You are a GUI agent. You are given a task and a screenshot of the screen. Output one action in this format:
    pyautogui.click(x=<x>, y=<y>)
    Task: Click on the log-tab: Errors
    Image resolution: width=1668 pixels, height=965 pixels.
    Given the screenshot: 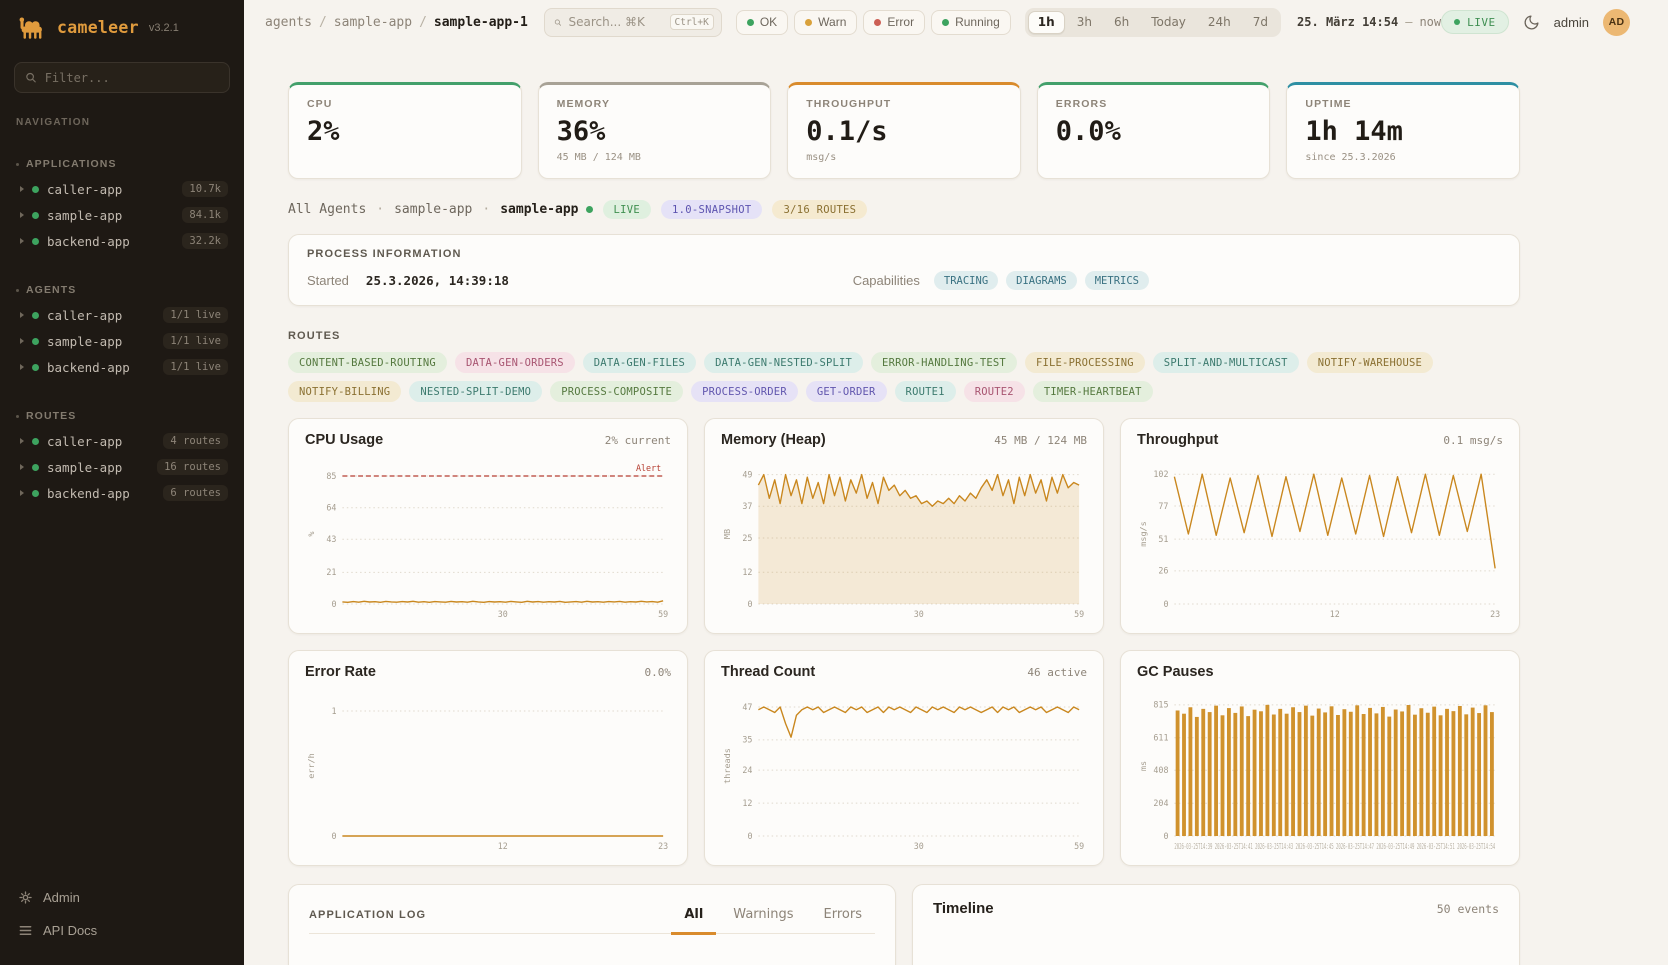 What is the action you would take?
    pyautogui.click(x=843, y=919)
    